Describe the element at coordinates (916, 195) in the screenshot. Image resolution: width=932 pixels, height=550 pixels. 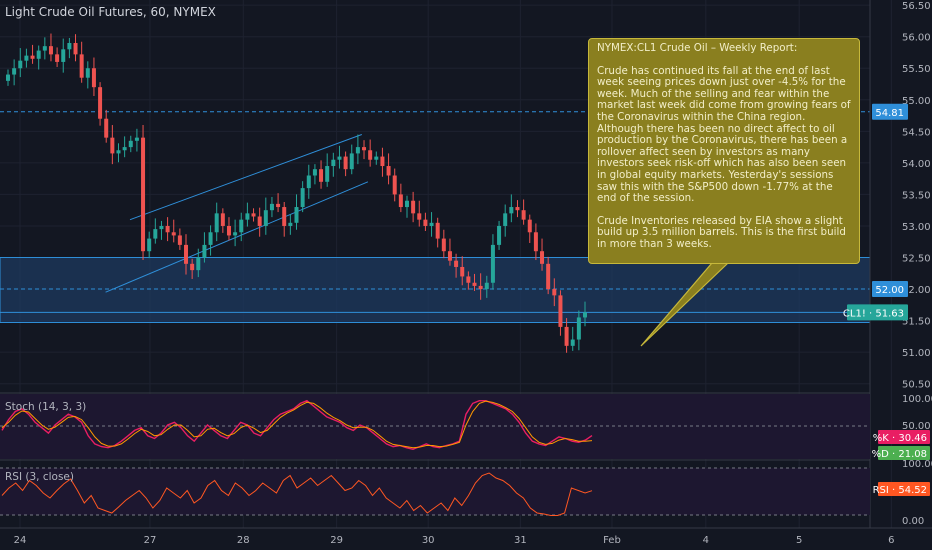
I see `price-tick-label: 53.50` at that location.